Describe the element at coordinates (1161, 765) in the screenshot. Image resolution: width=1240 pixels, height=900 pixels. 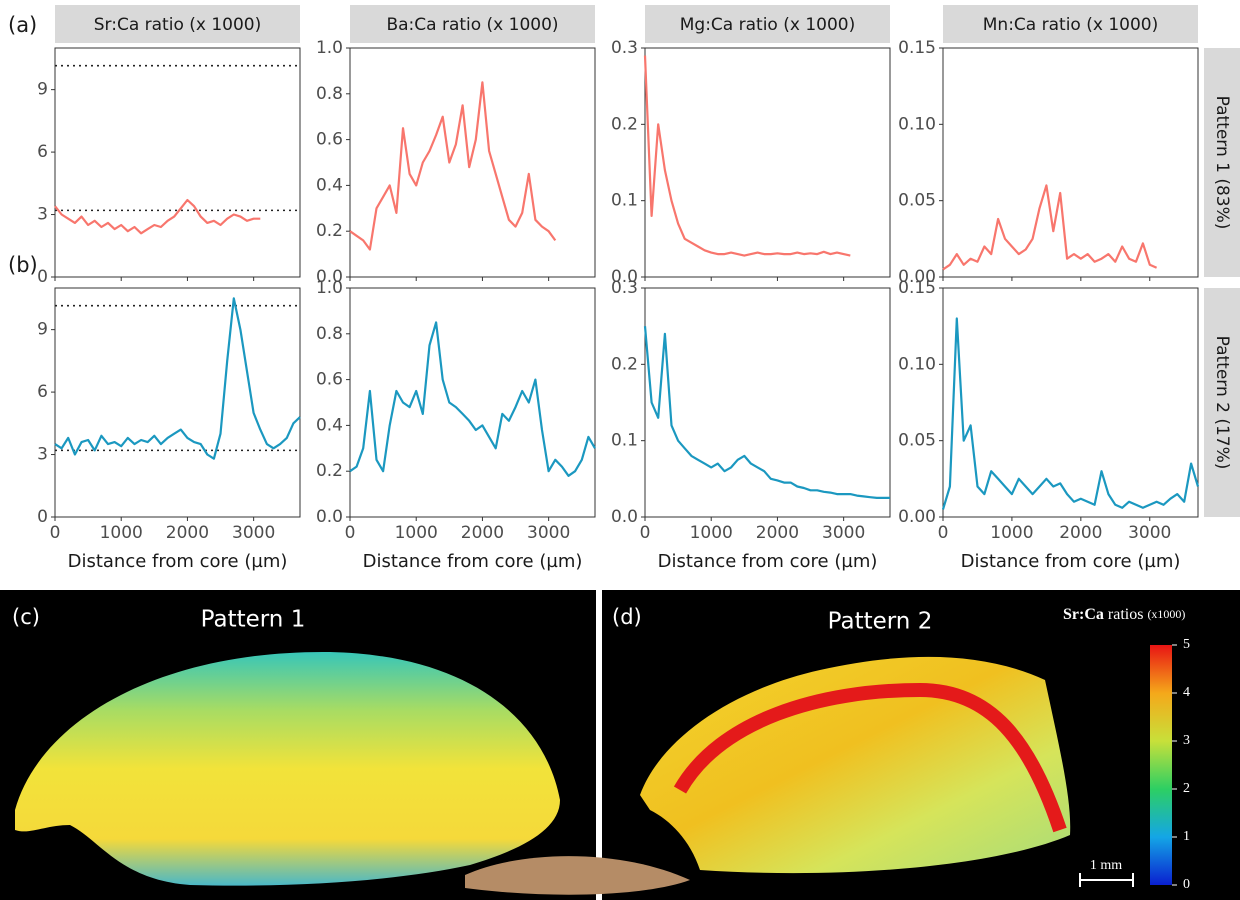
I see `colorbar` at that location.